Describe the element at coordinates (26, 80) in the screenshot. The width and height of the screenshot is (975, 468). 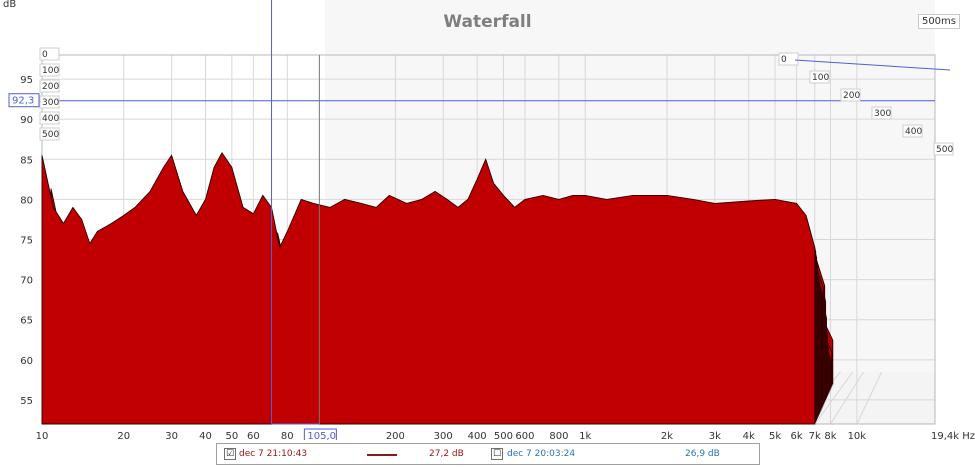
I see `y-tick-label: 95` at that location.